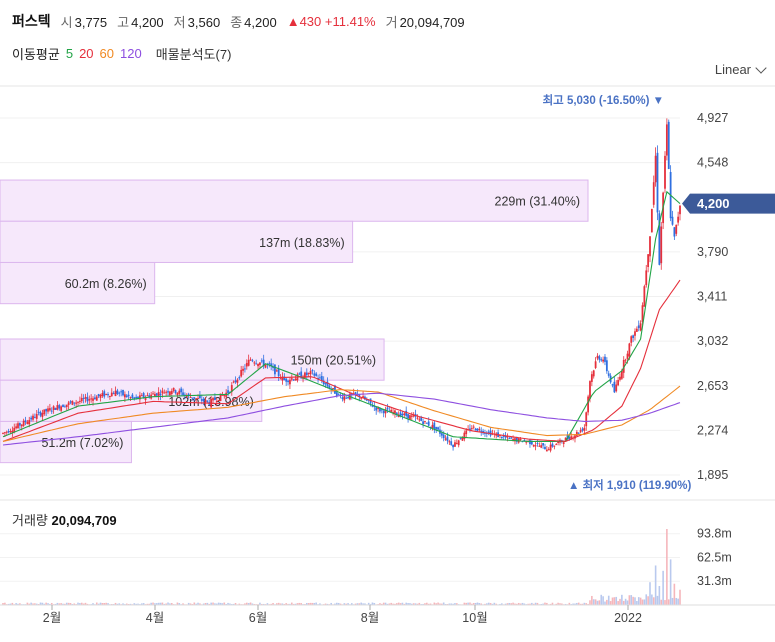 This screenshot has width=775, height=642. What do you see at coordinates (712, 297) in the screenshot?
I see `y-tick-label: 3,411` at bounding box center [712, 297].